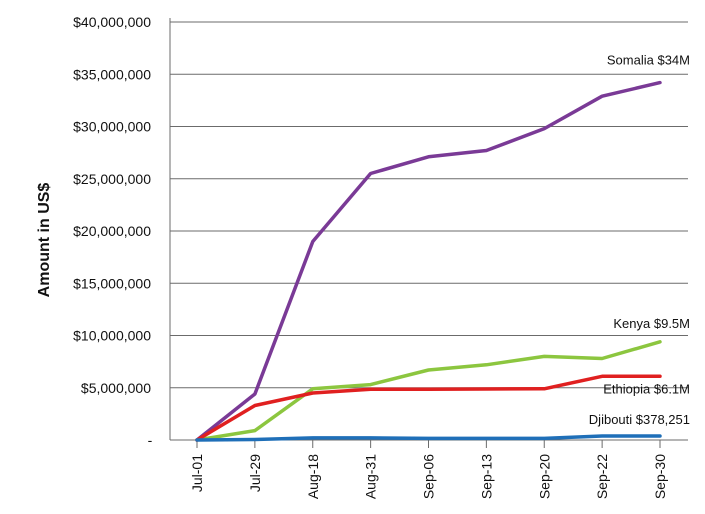 The image size is (705, 514). Describe the element at coordinates (639, 419) in the screenshot. I see `series-label: Djibouti $378,251` at that location.